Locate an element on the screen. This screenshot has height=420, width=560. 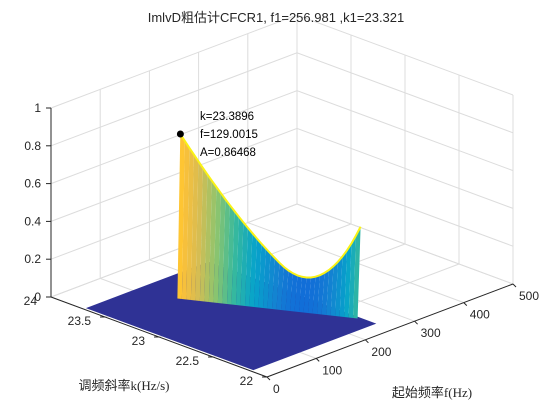
peak-marker-group is located at coordinates (180, 134).